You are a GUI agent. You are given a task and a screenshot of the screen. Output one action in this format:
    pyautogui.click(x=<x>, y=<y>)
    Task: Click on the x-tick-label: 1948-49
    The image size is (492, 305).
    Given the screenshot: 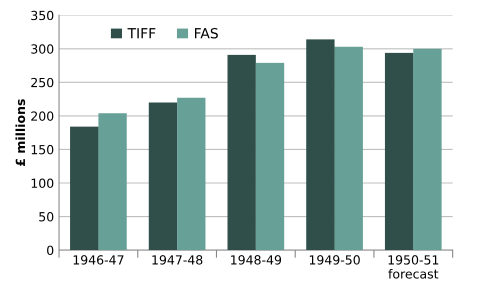 What is the action you would take?
    pyautogui.click(x=256, y=260)
    